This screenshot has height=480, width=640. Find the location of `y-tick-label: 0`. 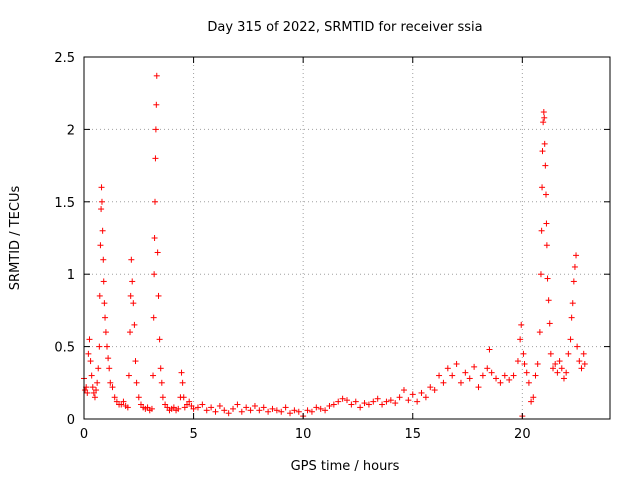

y-tick-label: 0 is located at coordinates (71, 420).